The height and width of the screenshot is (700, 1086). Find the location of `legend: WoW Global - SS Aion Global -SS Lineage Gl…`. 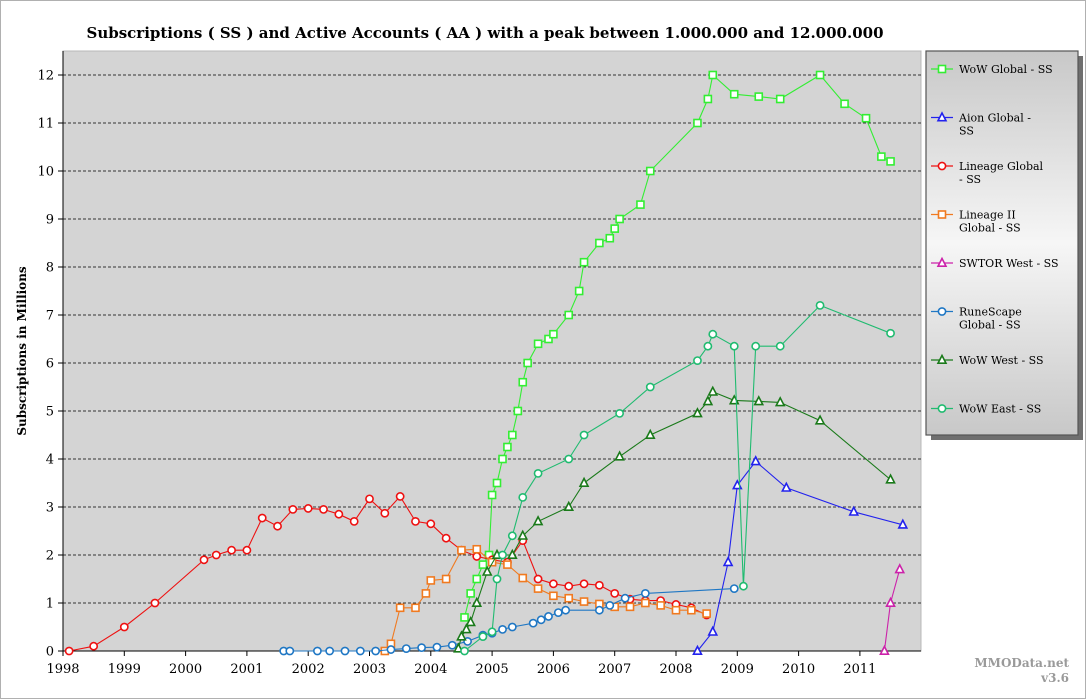

legend: WoW Global - SS Aion Global -SS Lineage Gl… is located at coordinates (1004, 245).